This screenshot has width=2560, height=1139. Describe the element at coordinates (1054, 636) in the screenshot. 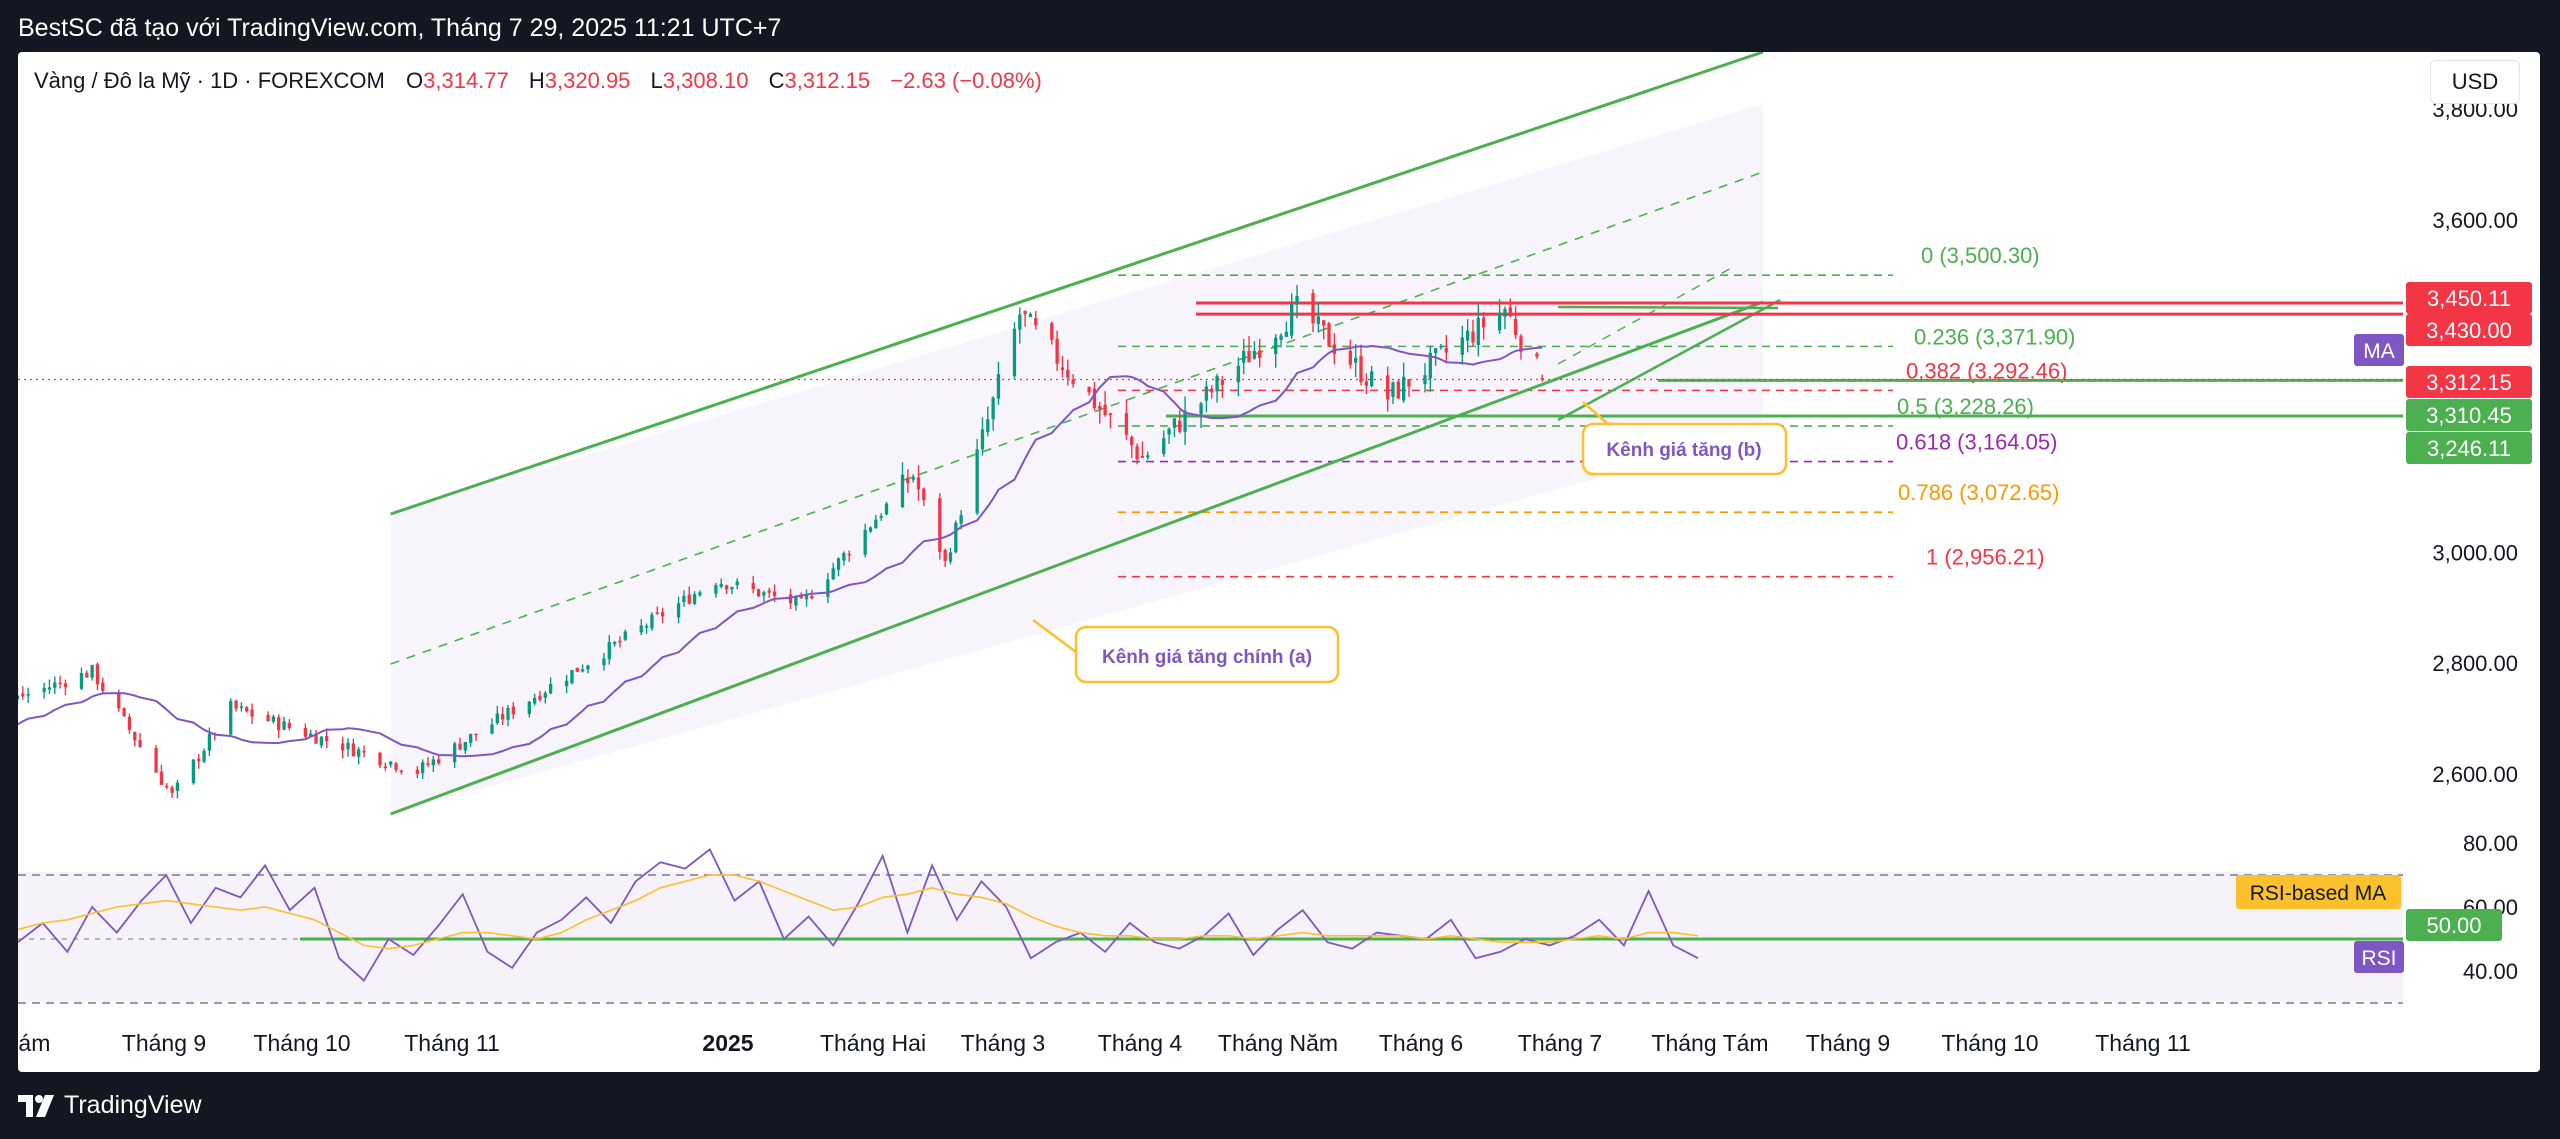

I see `annotation-pointer-a` at that location.